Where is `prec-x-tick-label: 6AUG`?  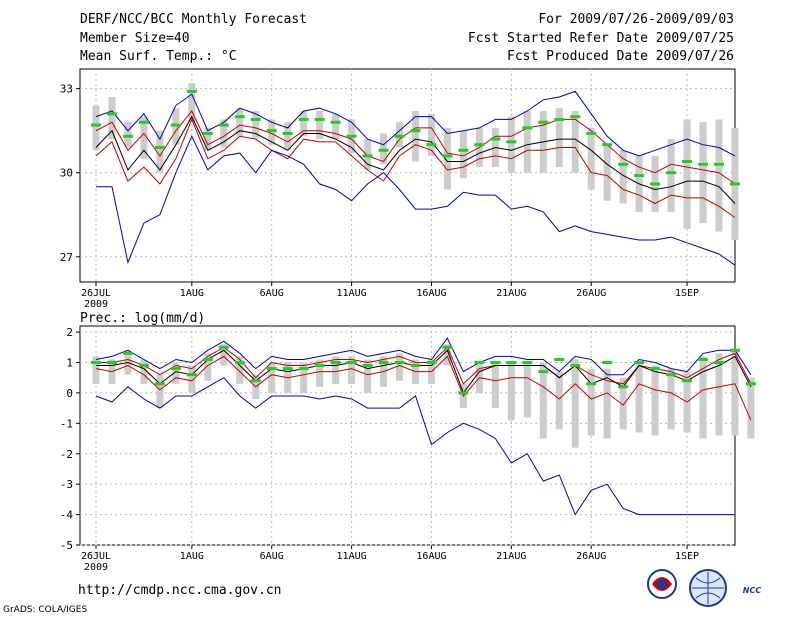
prec-x-tick-label: 6AUG is located at coordinates (272, 556).